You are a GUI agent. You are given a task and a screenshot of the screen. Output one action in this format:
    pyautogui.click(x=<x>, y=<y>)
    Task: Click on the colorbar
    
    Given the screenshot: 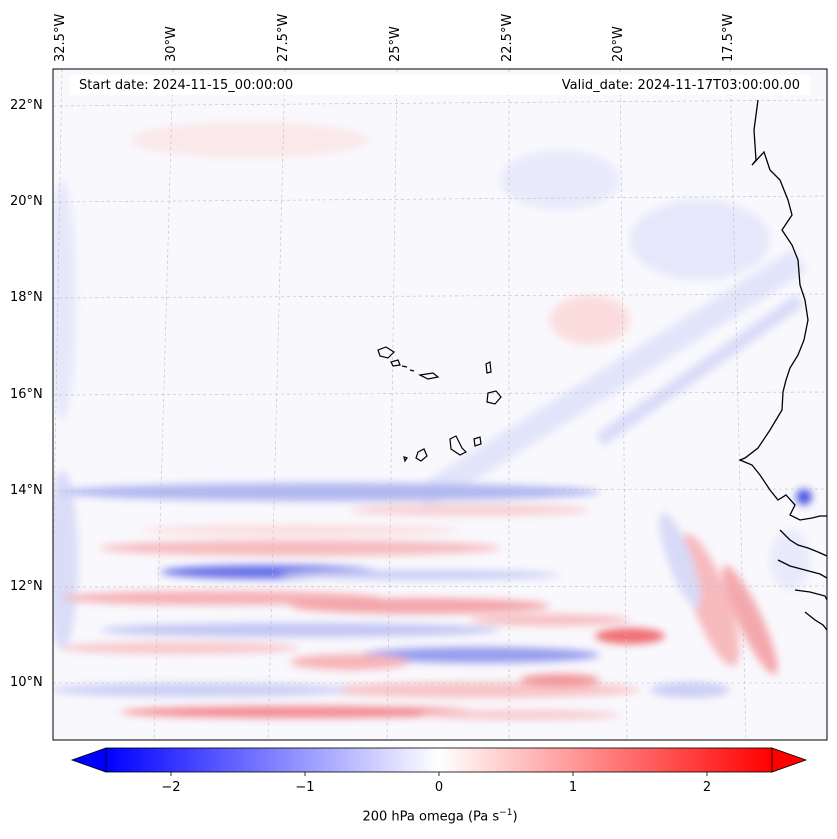 What is the action you would take?
    pyautogui.click(x=439, y=761)
    